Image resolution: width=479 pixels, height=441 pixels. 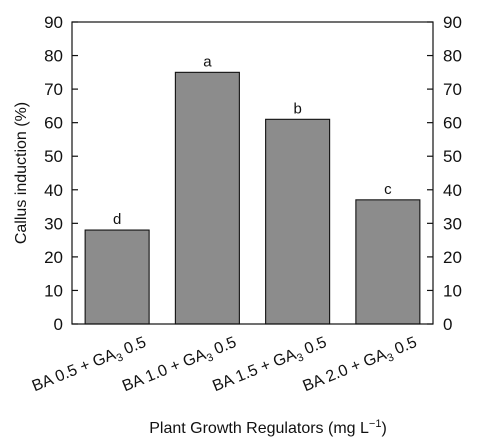 I want to click on right-tick-label: 80, so click(x=452, y=56).